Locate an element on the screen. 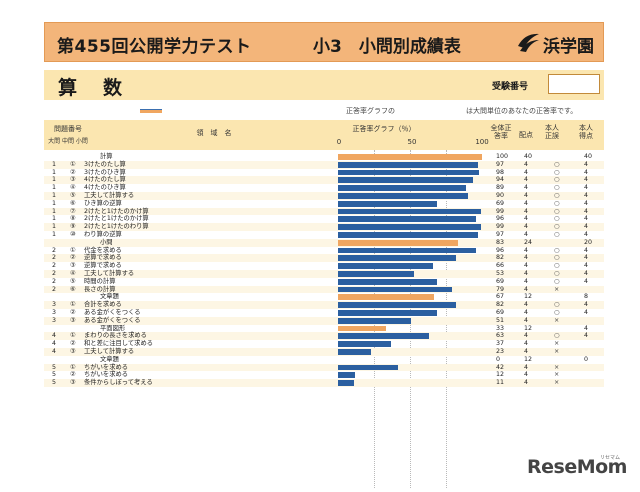 This screenshot has width=640, height=492. row-sub-number: ⑨ is located at coordinates (73, 227).